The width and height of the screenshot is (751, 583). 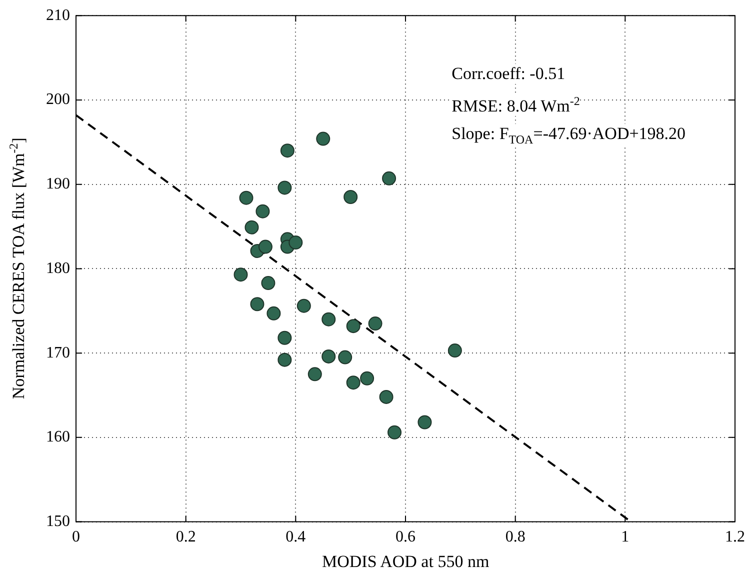 I want to click on x-tick-label: 1, so click(x=625, y=537).